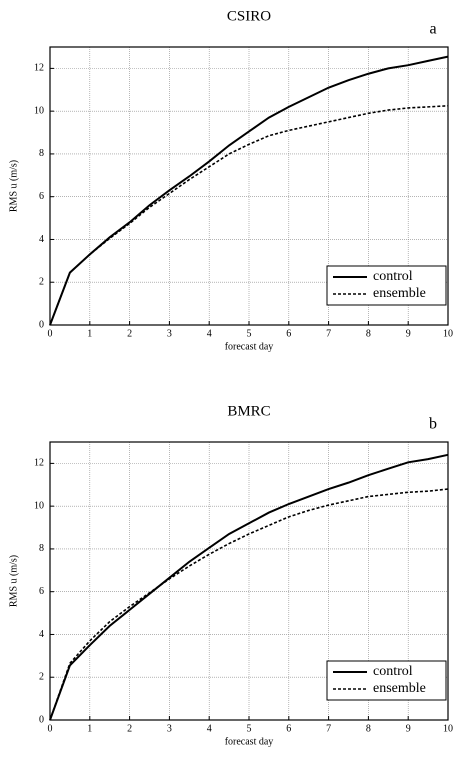 The image size is (474, 765). Describe the element at coordinates (433, 424) in the screenshot. I see `panel-label: b` at that location.